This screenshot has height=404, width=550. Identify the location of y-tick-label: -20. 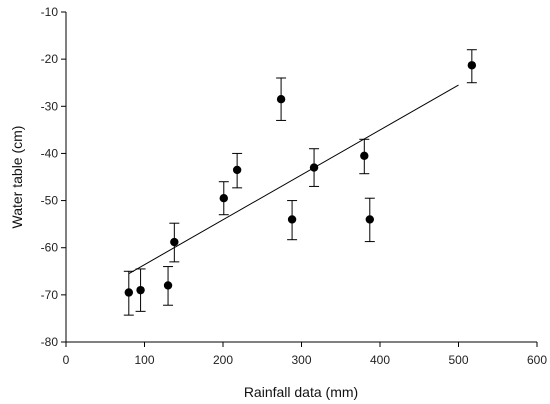
(50, 59).